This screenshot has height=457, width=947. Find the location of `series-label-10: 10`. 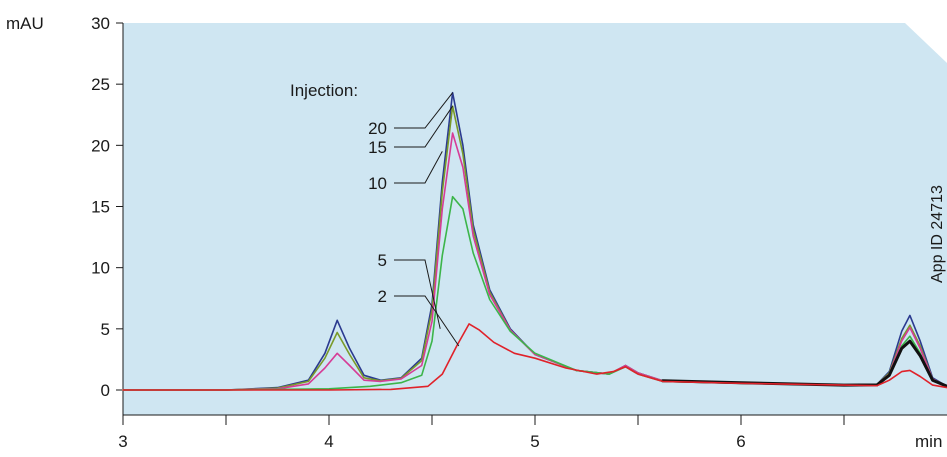

series-label-10: 10 is located at coordinates (377, 183).